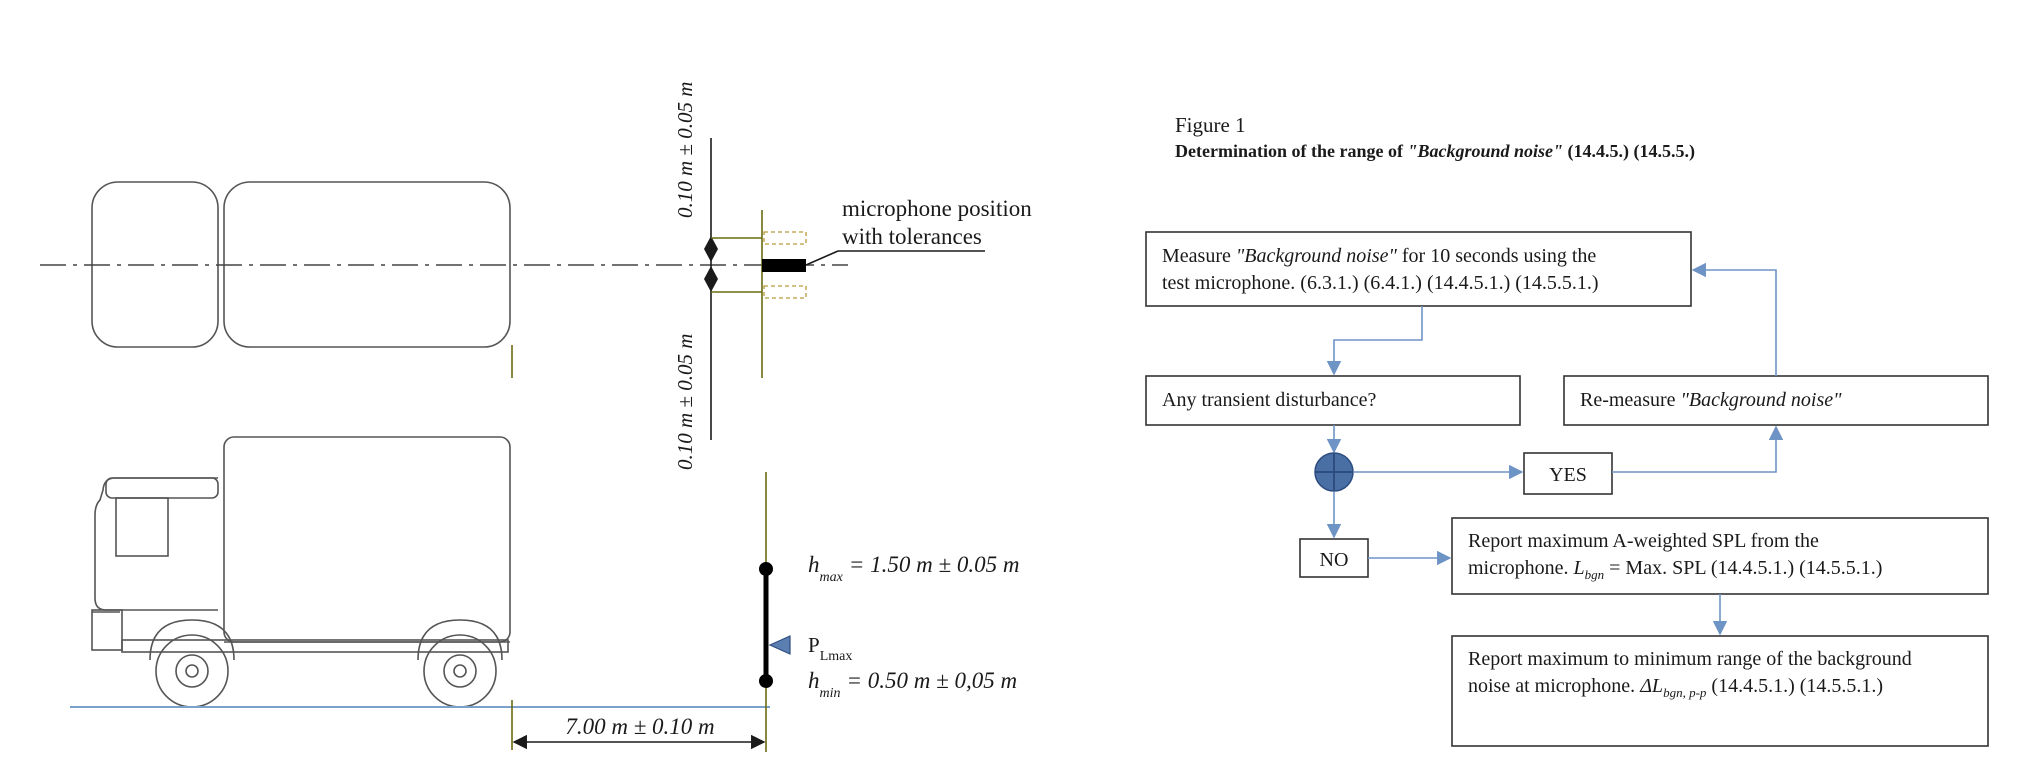 The image size is (2028, 782). What do you see at coordinates (1418, 269) in the screenshot?
I see `measure-background-noise-box` at bounding box center [1418, 269].